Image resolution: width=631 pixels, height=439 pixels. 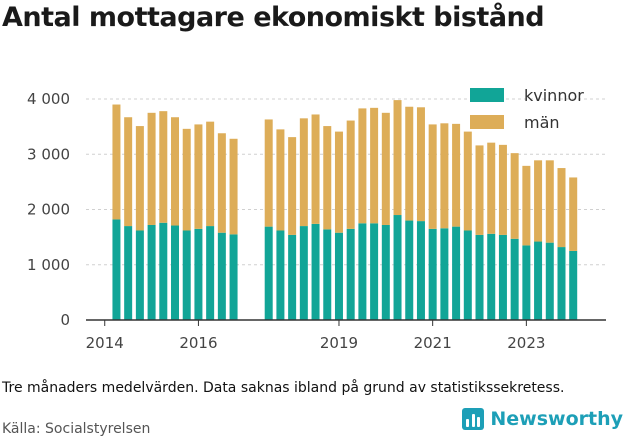 I want to click on y-tick-label: 2 000, so click(x=48, y=210).